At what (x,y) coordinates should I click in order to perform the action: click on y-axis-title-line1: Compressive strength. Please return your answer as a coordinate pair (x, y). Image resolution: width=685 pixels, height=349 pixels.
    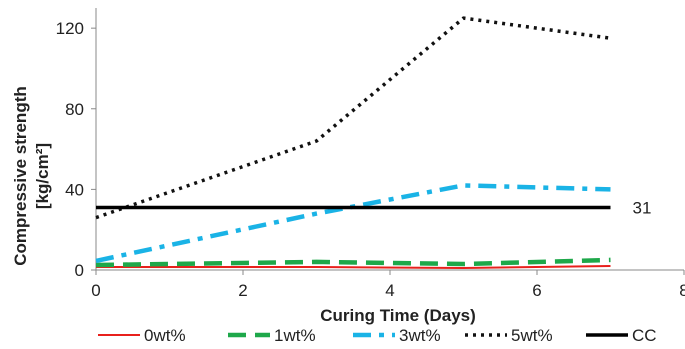
    Looking at the image, I should click on (20, 176).